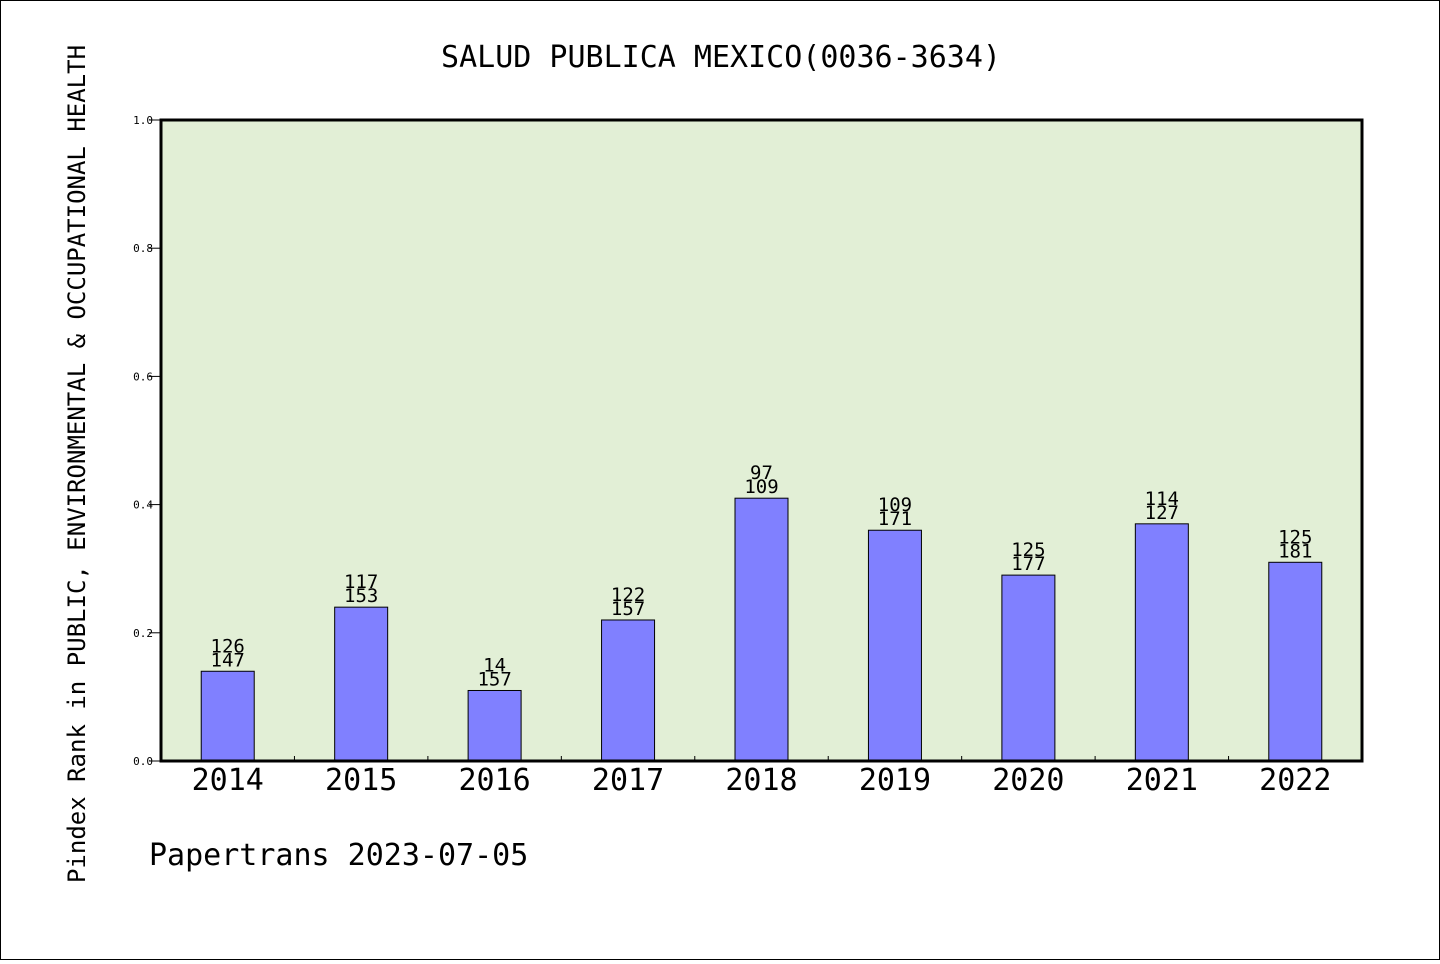 The height and width of the screenshot is (964, 1440). Describe the element at coordinates (1028, 564) in the screenshot. I see `total-label: 177` at that location.